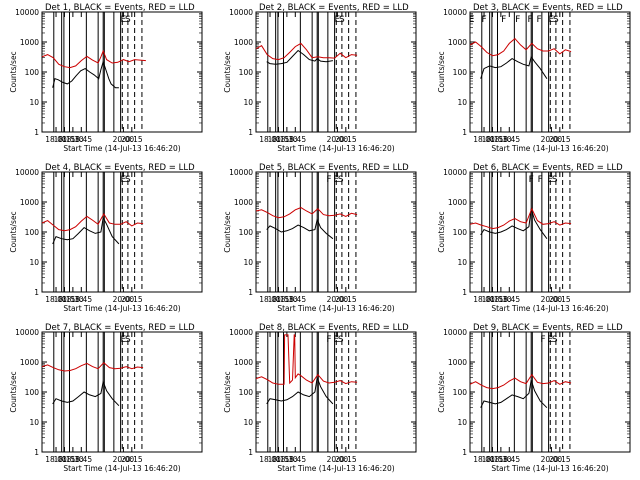  What do you see at coordinates (548, 328) in the screenshot?
I see `chart-title: Det 9, BLACK = Events, RED = LLD` at bounding box center [548, 328].